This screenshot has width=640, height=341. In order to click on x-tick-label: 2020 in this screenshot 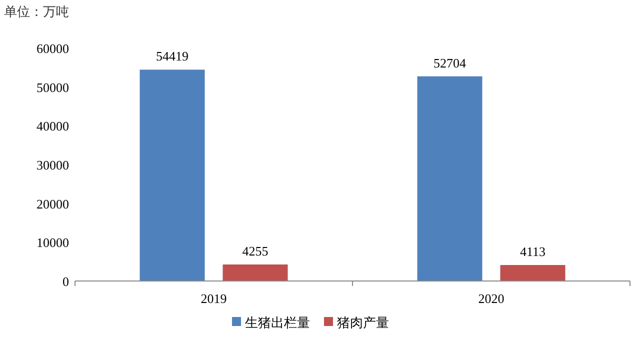, I will do `click(491, 298)`.